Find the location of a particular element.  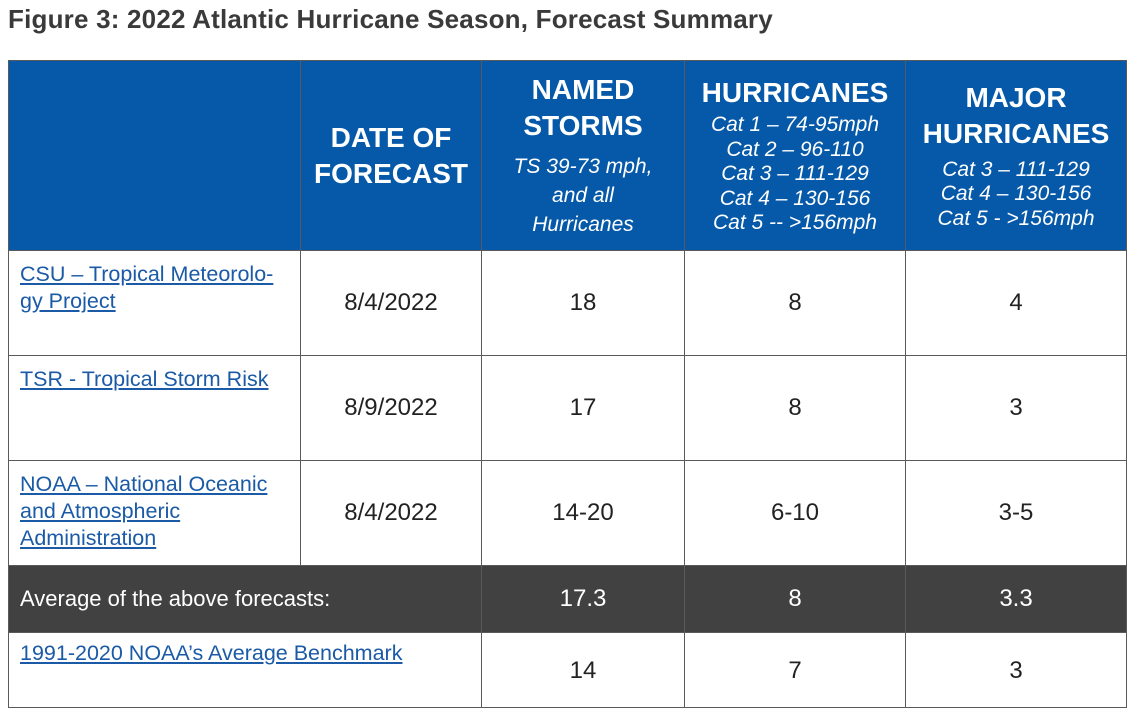

major-hurricanes-value: 4 is located at coordinates (1016, 303).